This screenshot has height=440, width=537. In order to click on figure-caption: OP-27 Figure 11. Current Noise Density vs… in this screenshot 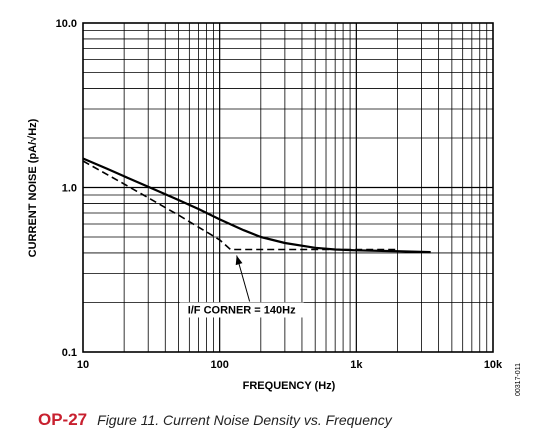, I will do `click(215, 420)`.